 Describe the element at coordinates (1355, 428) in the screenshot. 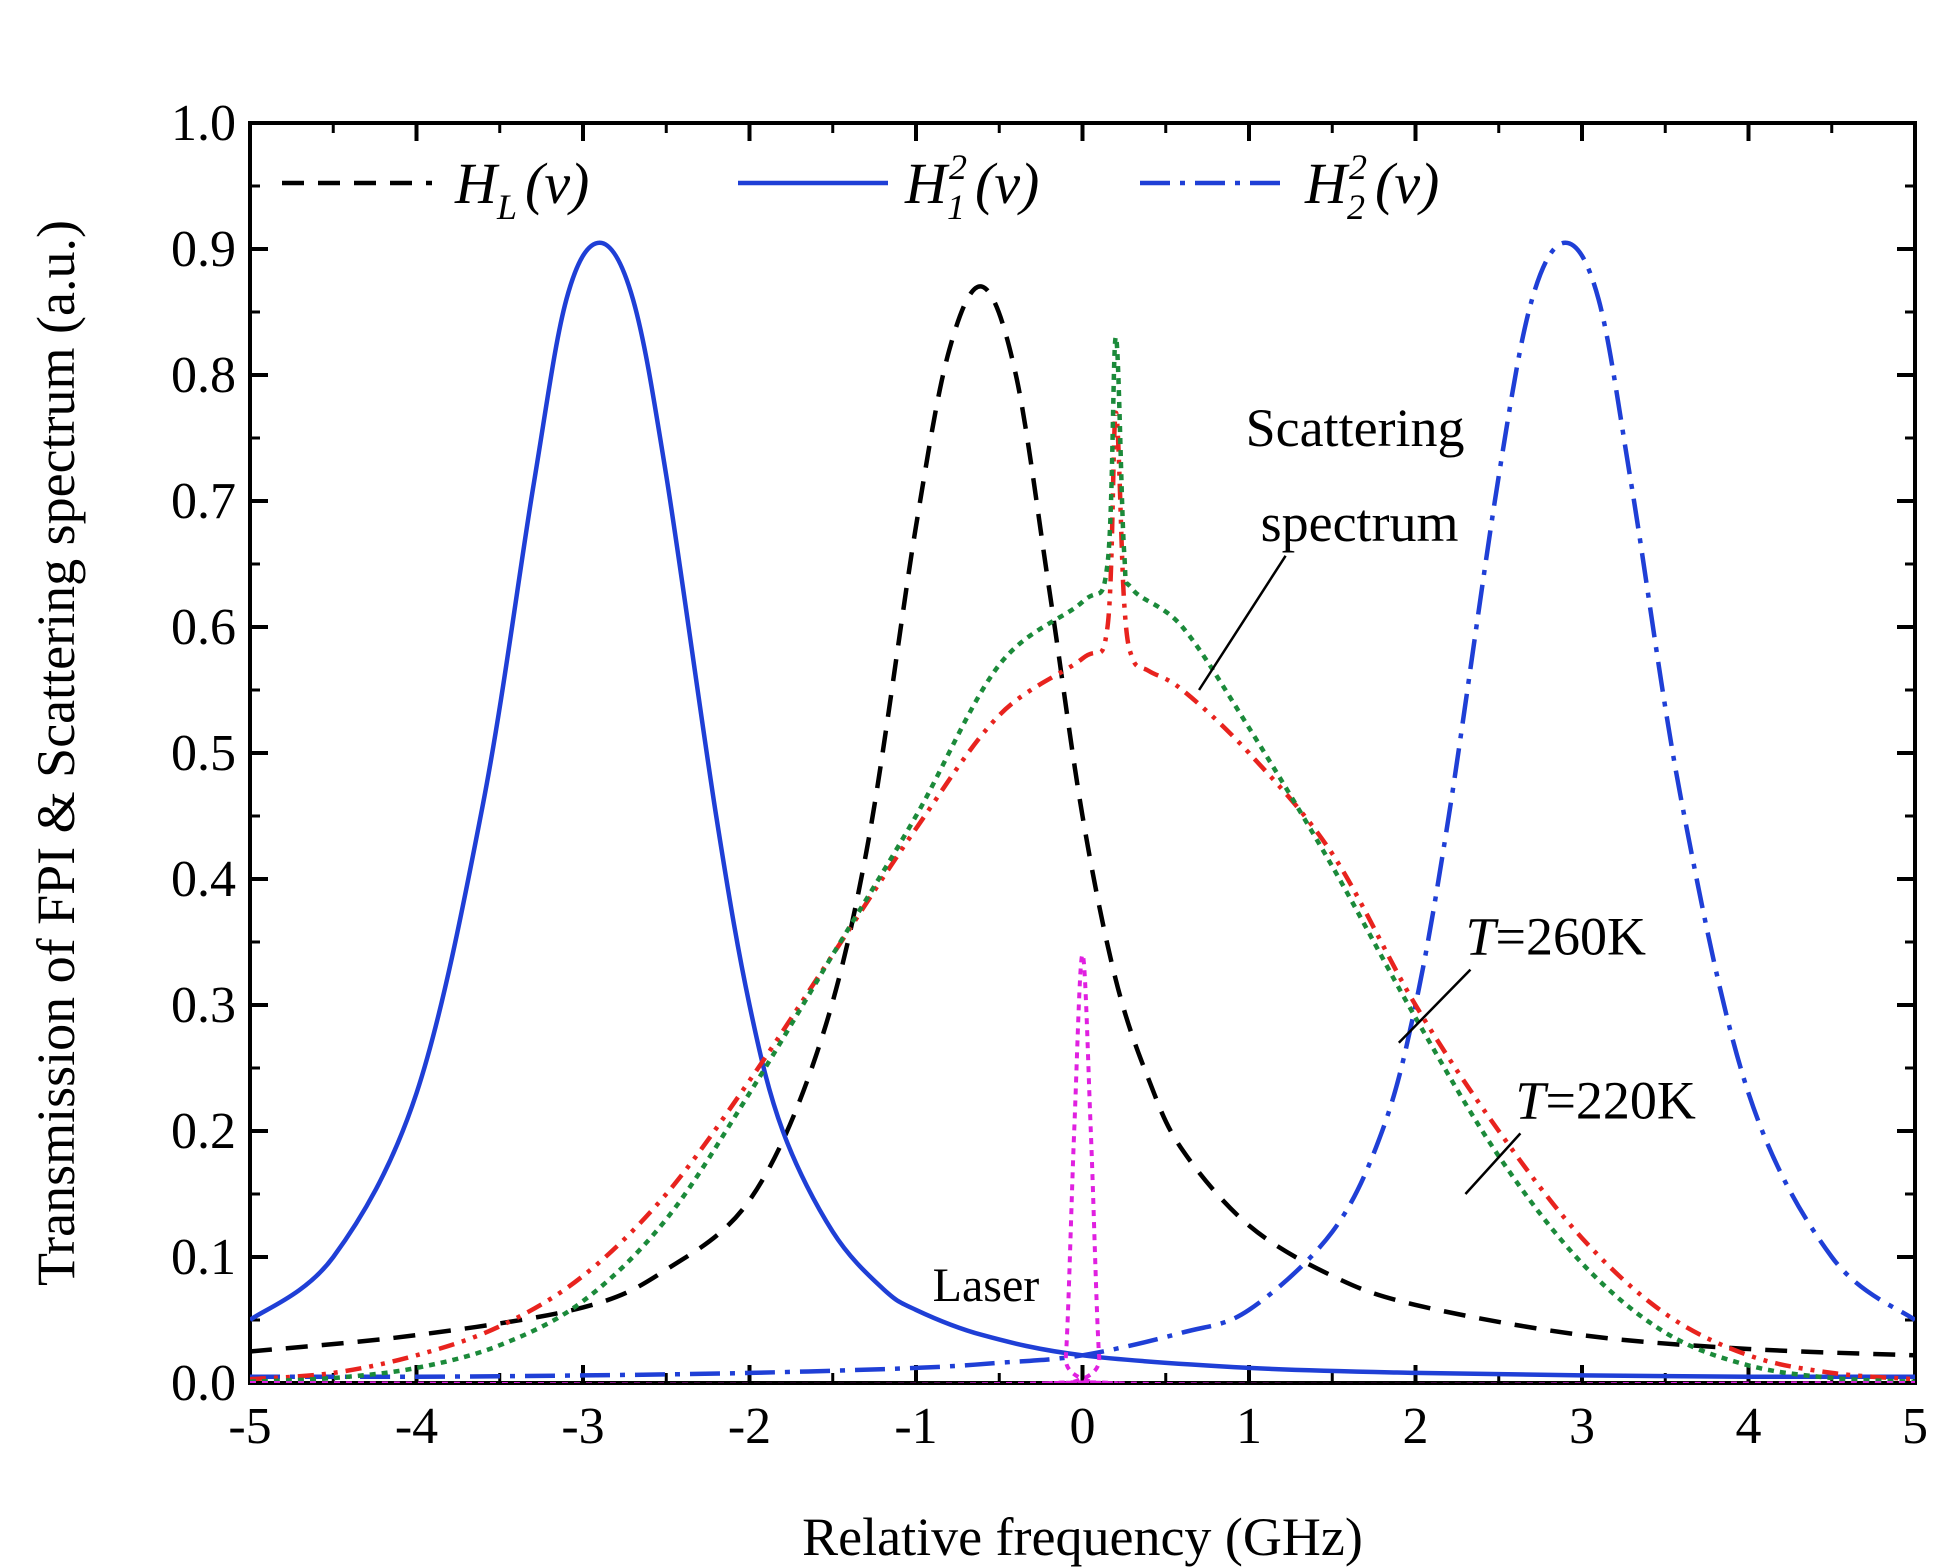

I see `annotation-line: Scattering` at that location.